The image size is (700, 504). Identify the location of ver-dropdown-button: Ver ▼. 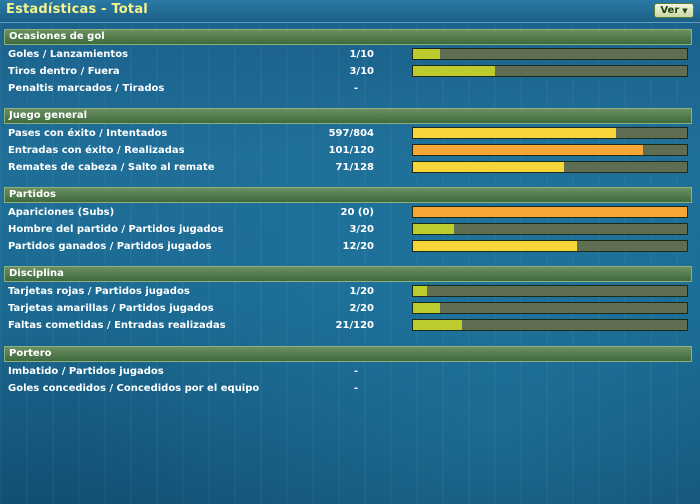
(674, 10).